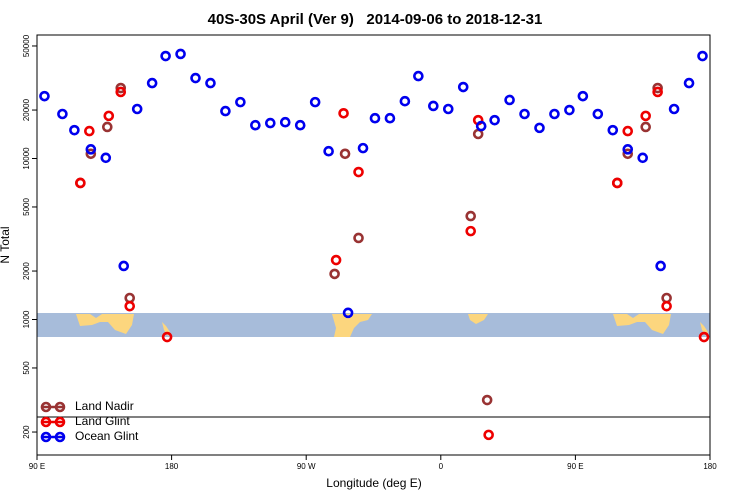 Image resolution: width=750 pixels, height=500 pixels. I want to click on y-tick-label: 50000, so click(26, 45).